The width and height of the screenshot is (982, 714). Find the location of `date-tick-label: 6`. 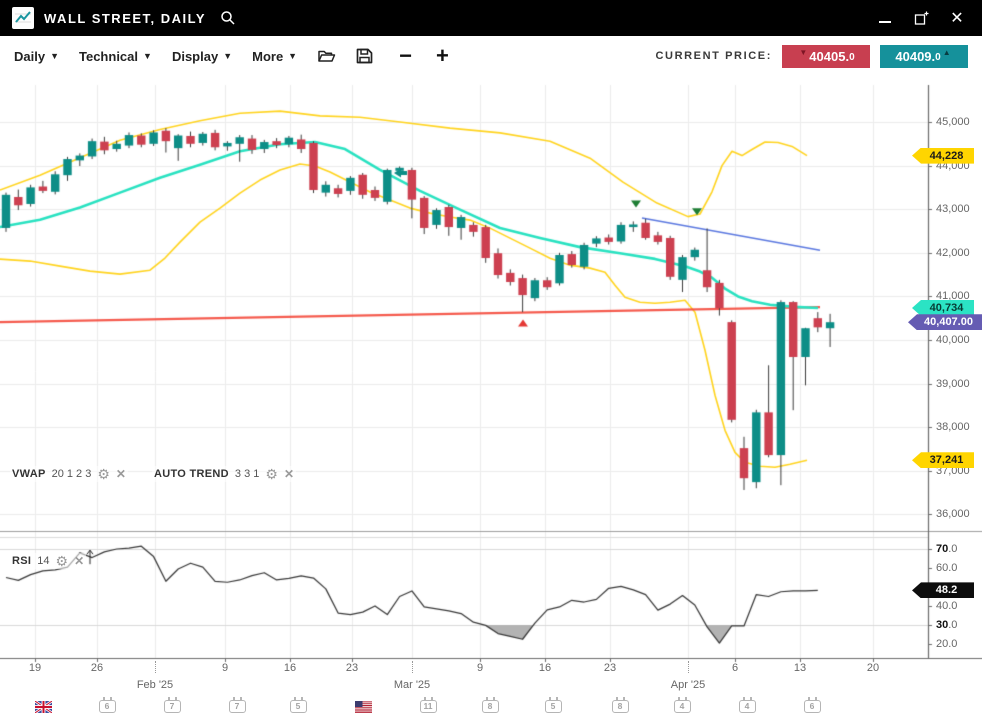

date-tick-label: 6 is located at coordinates (735, 668).